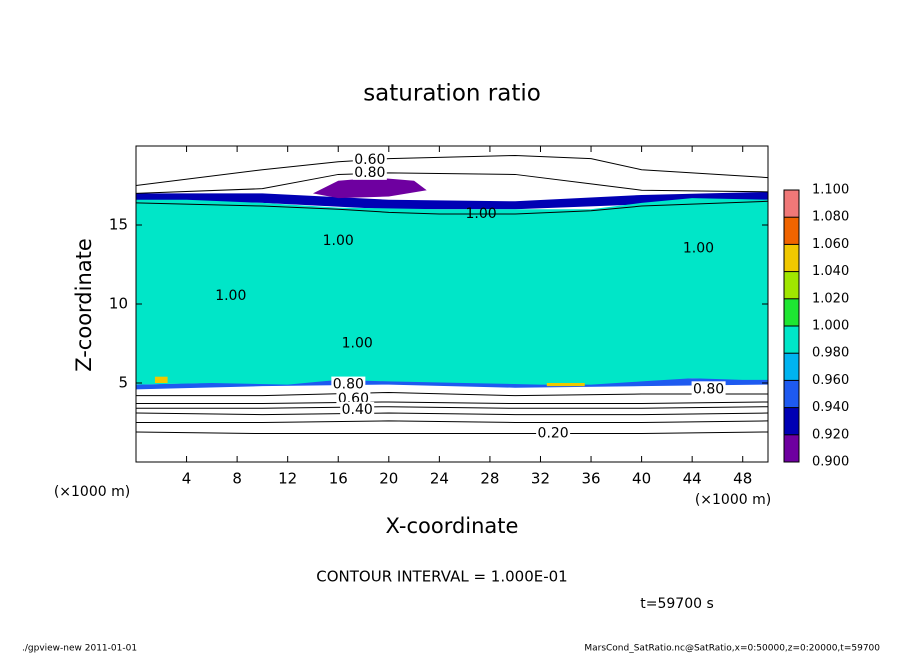 The image size is (904, 654). I want to click on x-tick-label: 36, so click(590, 479).